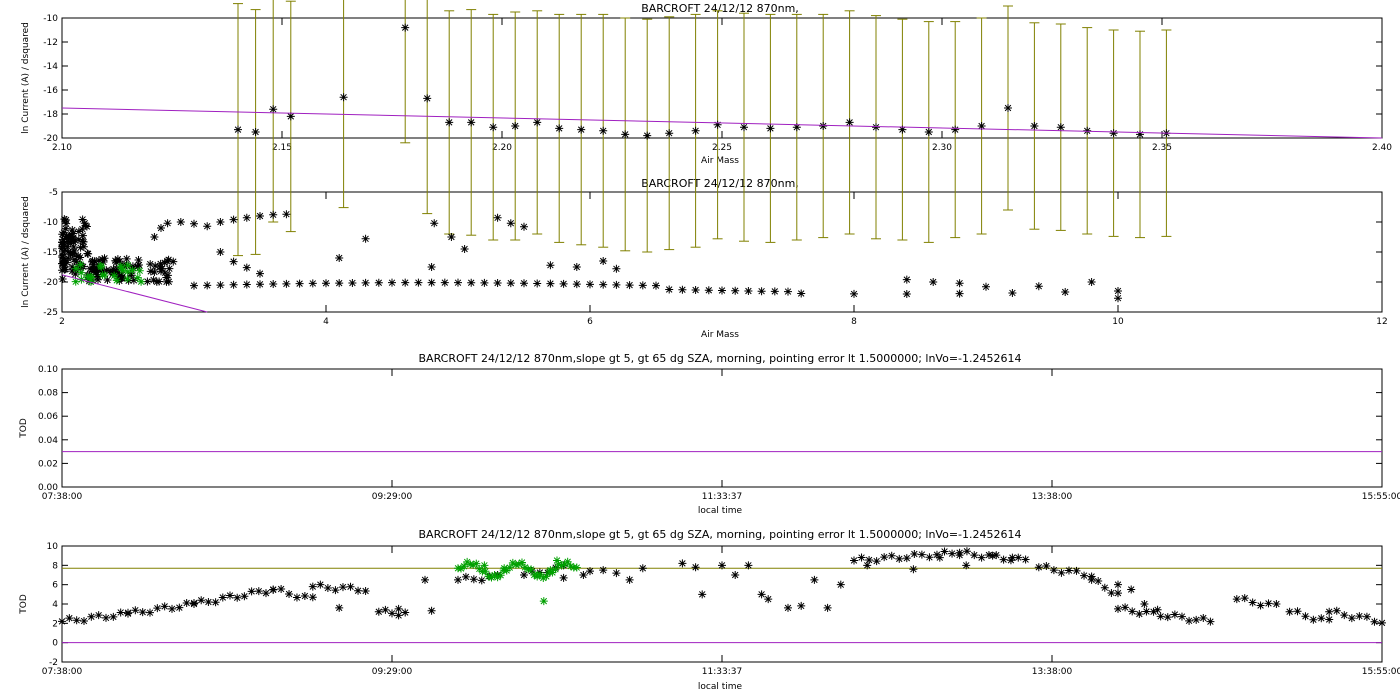  Describe the element at coordinates (1381, 497) in the screenshot. I see `x-tick-label: 15:55:00` at that location.